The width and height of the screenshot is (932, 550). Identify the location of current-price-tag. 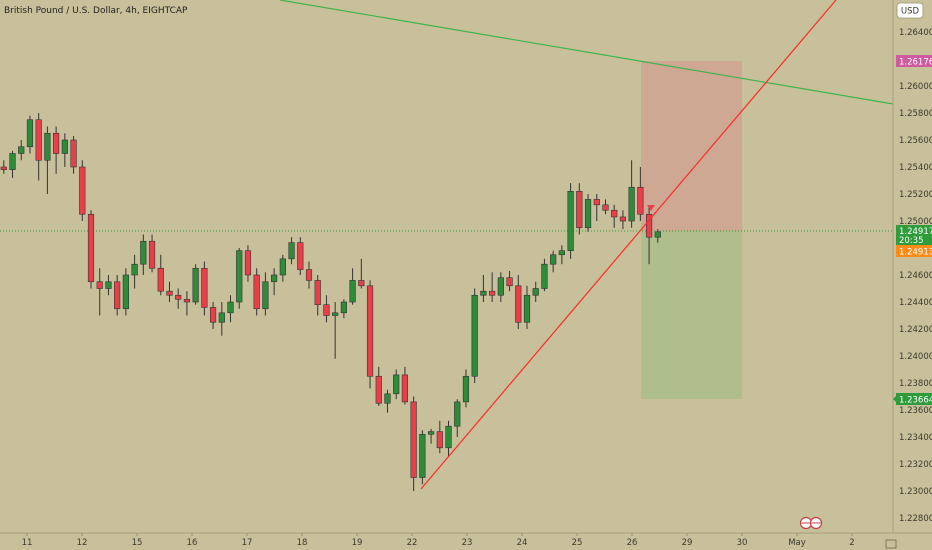
(914, 235).